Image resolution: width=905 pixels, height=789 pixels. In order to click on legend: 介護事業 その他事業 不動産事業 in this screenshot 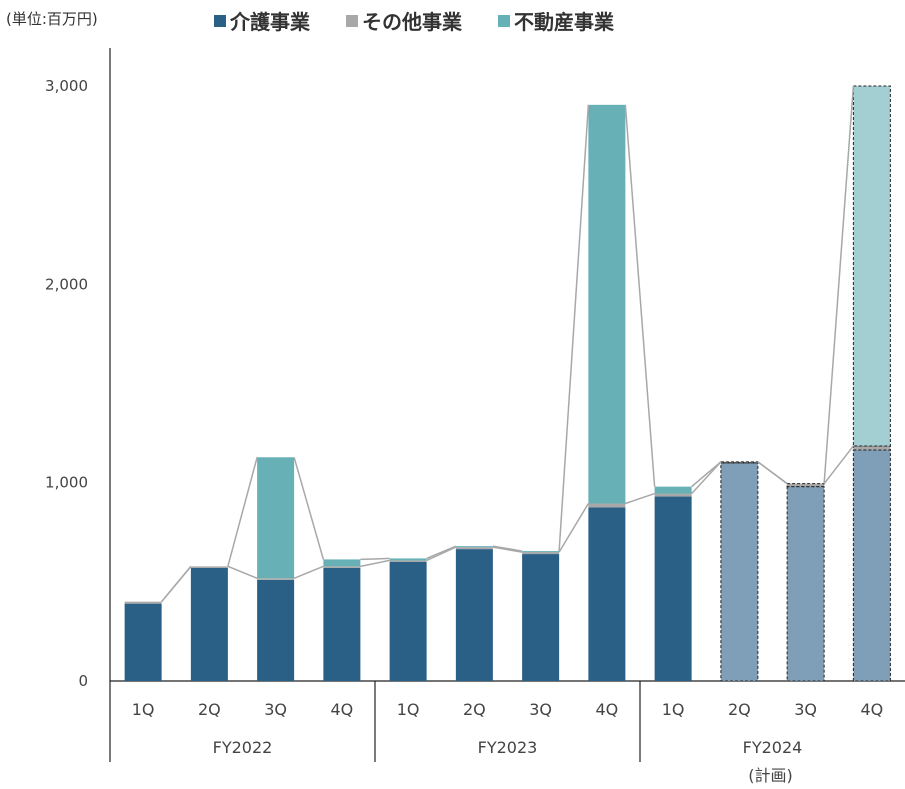, I will do `click(414, 20)`.